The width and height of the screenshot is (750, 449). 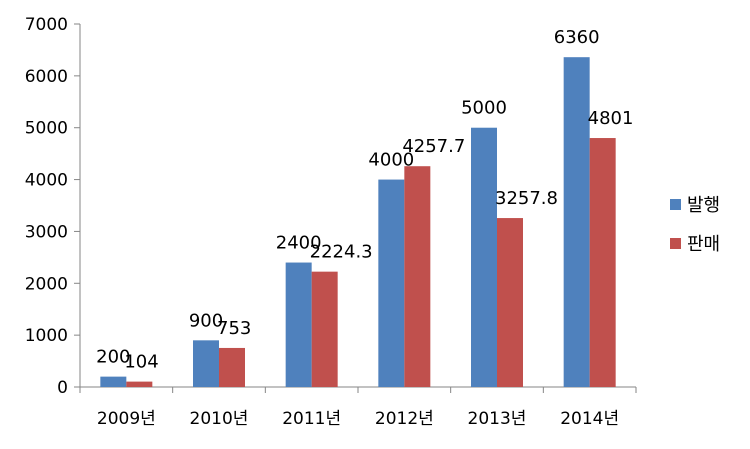 What do you see at coordinates (141, 362) in the screenshot?
I see `data-label: 104` at bounding box center [141, 362].